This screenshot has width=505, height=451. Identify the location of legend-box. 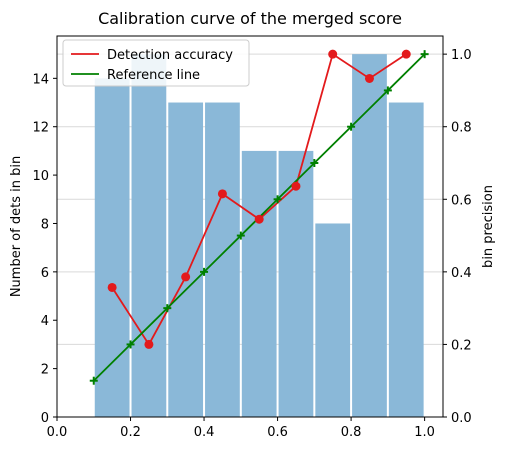
(156, 63).